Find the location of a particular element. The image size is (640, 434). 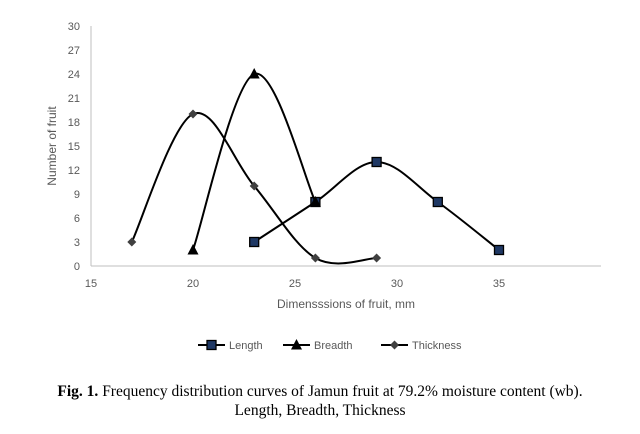

x-tick-label: 25 is located at coordinates (295, 284).